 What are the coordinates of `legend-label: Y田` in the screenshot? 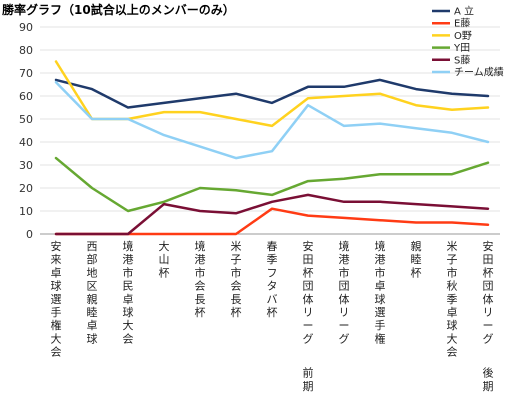 It's located at (461, 48).